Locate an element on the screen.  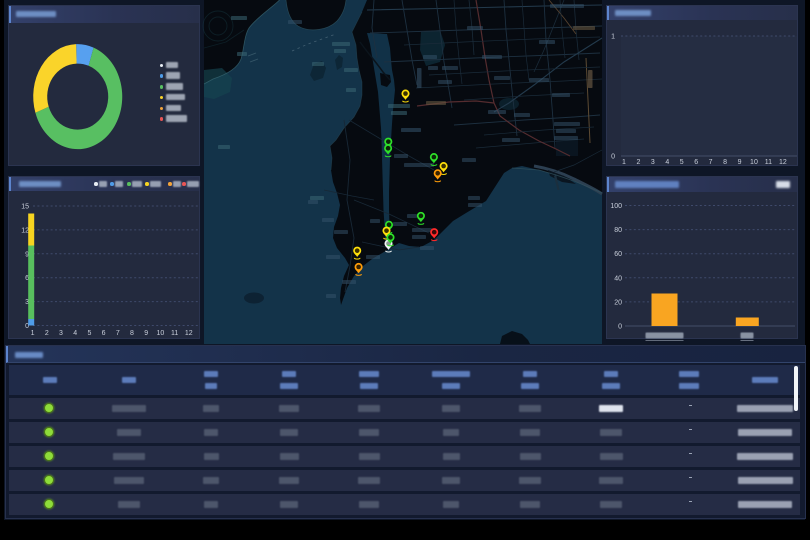
svg-text: 80 is located at coordinates (618, 230).